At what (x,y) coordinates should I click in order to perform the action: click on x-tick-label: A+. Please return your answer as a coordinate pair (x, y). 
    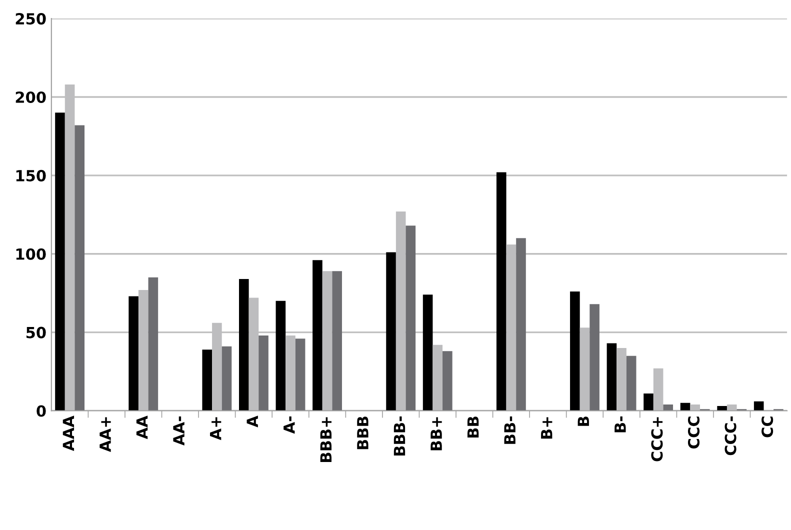
    Looking at the image, I should click on (216, 428).